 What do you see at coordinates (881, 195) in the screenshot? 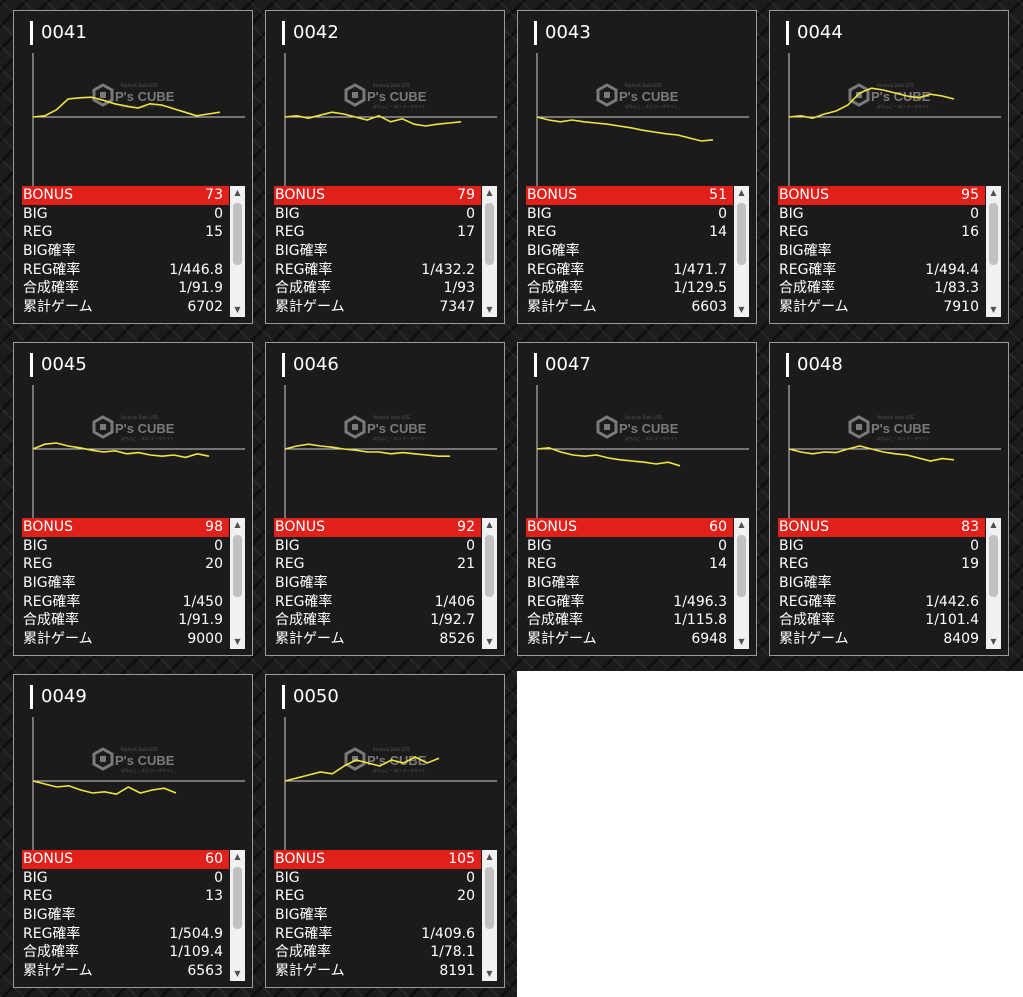
I see `table-row-bonus: BONUS 95` at bounding box center [881, 195].